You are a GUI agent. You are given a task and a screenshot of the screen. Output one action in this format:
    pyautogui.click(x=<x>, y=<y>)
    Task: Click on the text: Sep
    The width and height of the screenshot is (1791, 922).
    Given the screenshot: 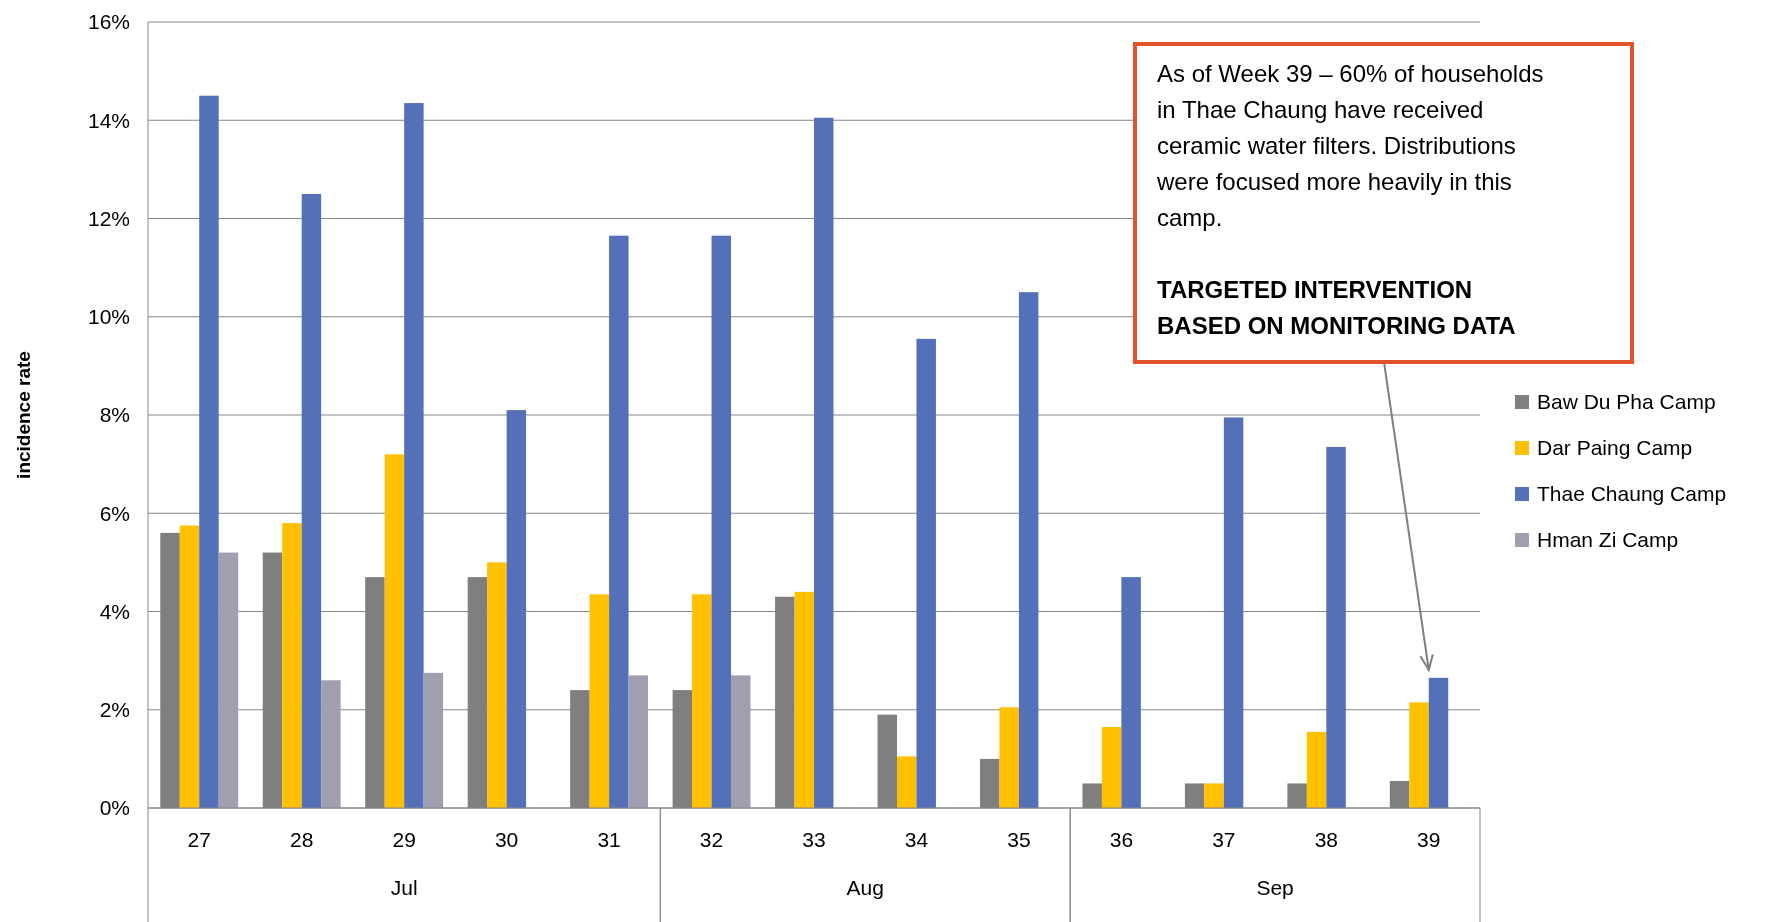 What is the action you would take?
    pyautogui.click(x=1275, y=888)
    